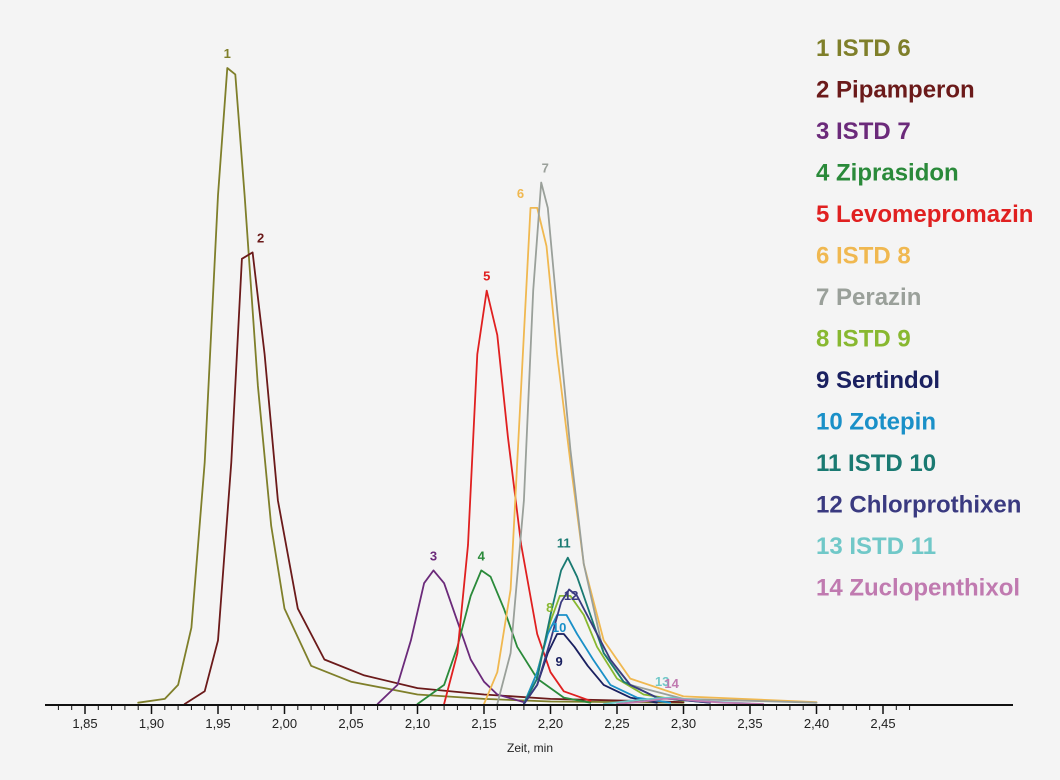 Image resolution: width=1060 pixels, height=780 pixels. I want to click on peak-label-10: 10, so click(559, 627).